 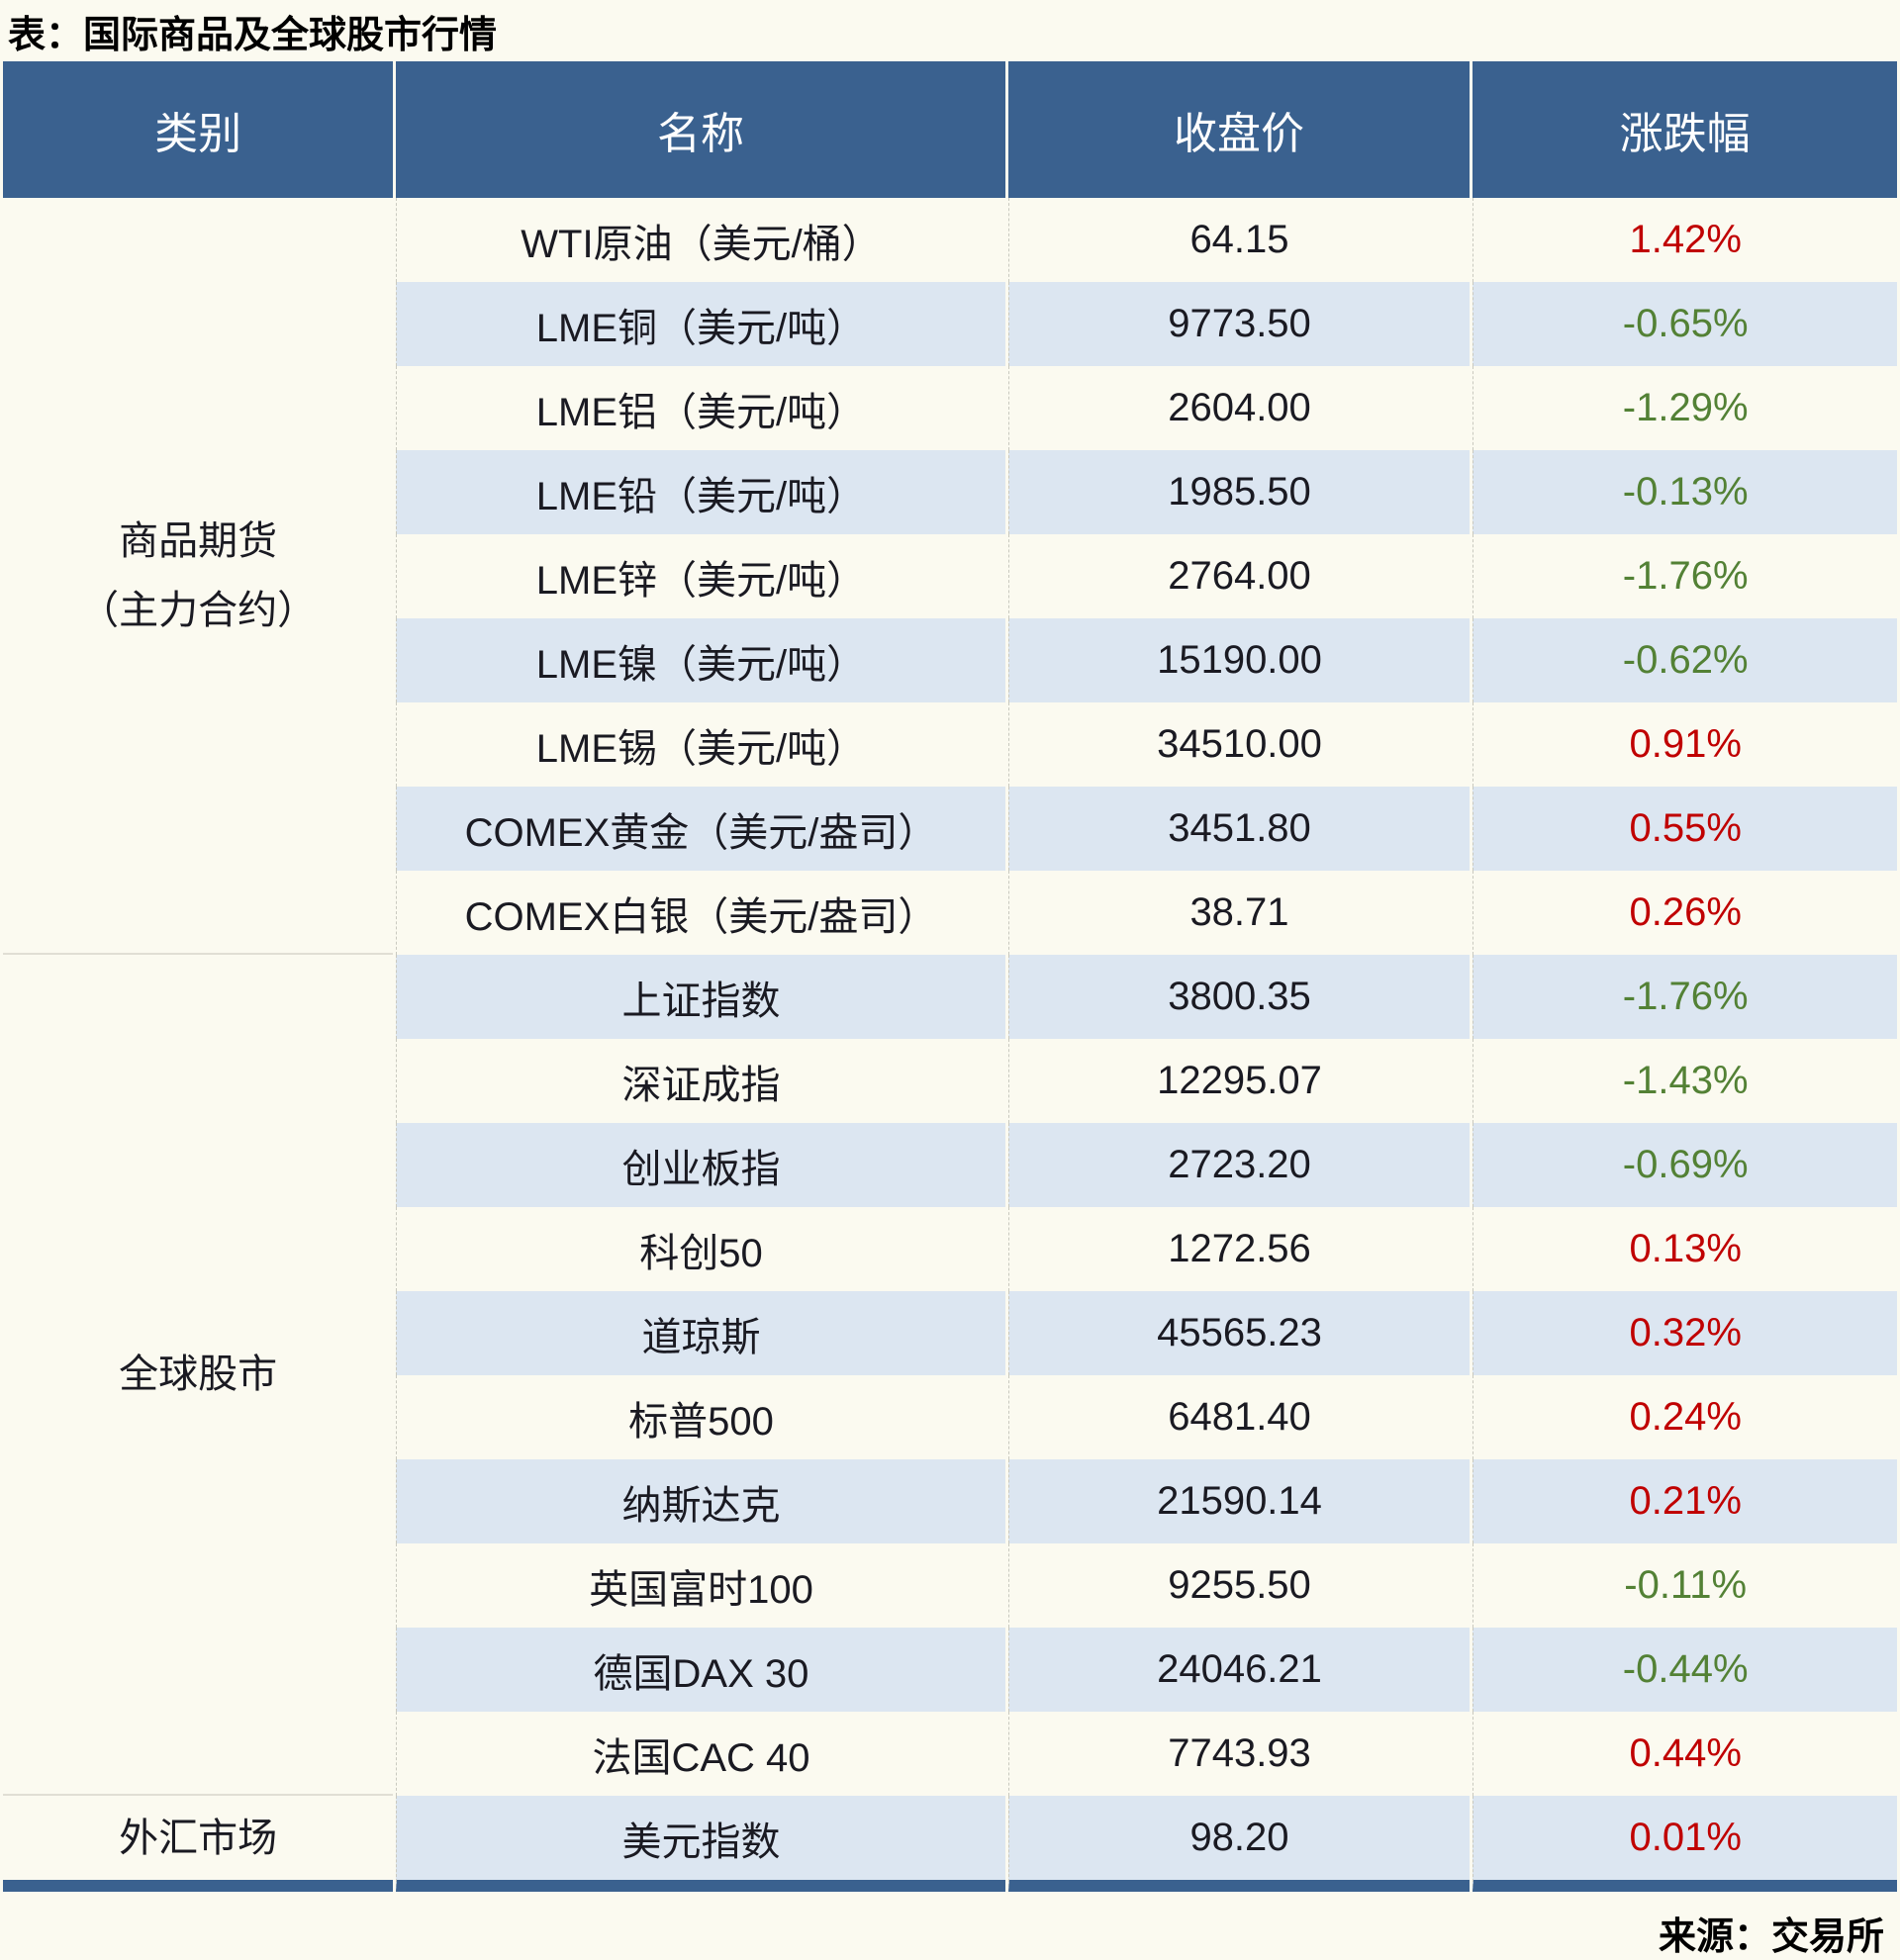 I want to click on table-row: 创业板指 2723.20 -0.69%, so click(x=950, y=1165).